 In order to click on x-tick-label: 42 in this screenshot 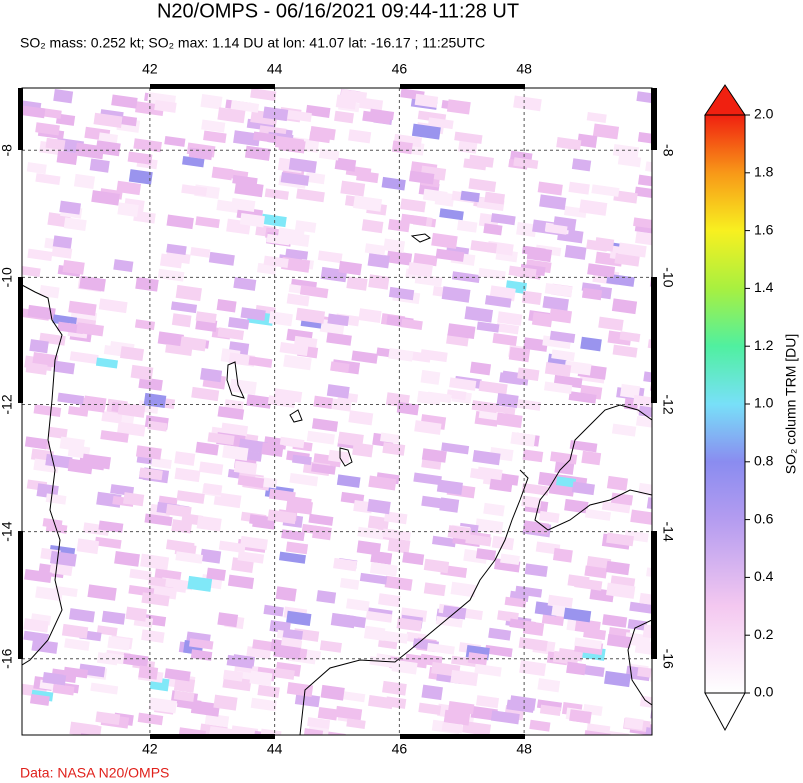, I will do `click(150, 749)`.